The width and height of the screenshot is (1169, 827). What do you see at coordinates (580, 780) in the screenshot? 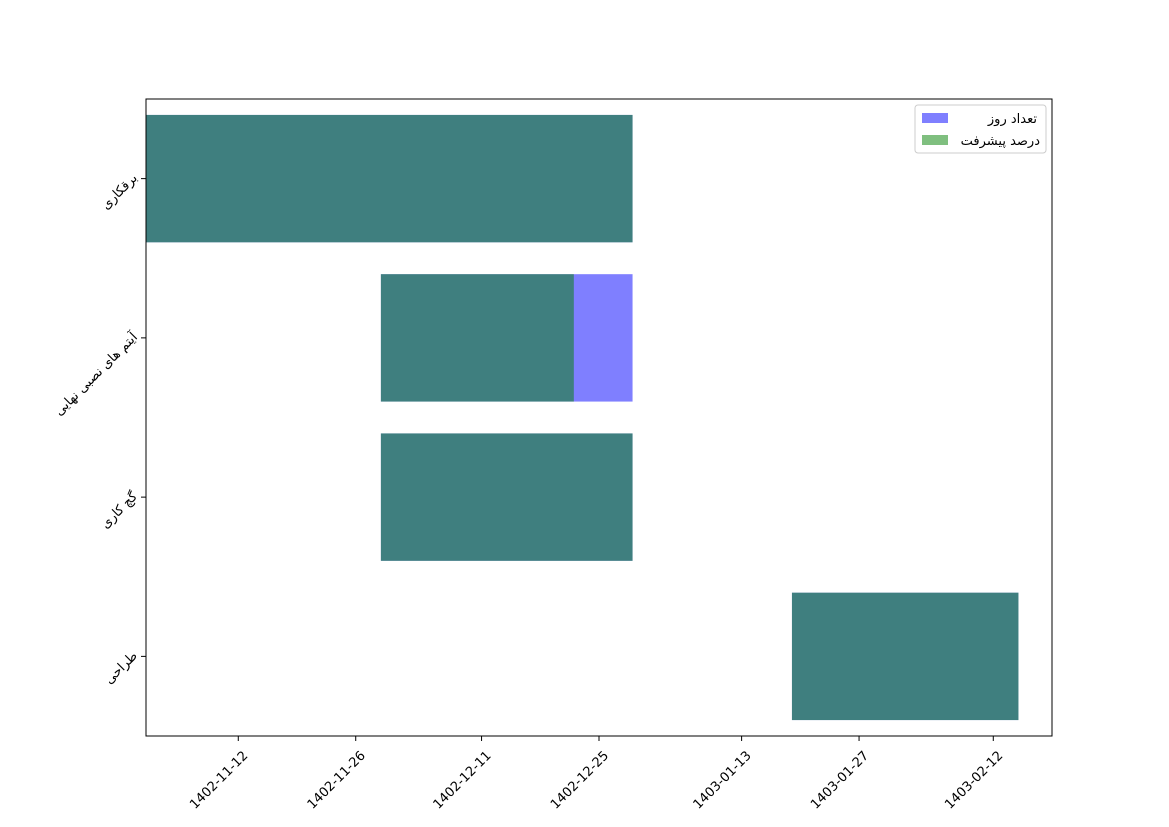
I see `x-tick-label-3: 1402-12-25` at bounding box center [580, 780].